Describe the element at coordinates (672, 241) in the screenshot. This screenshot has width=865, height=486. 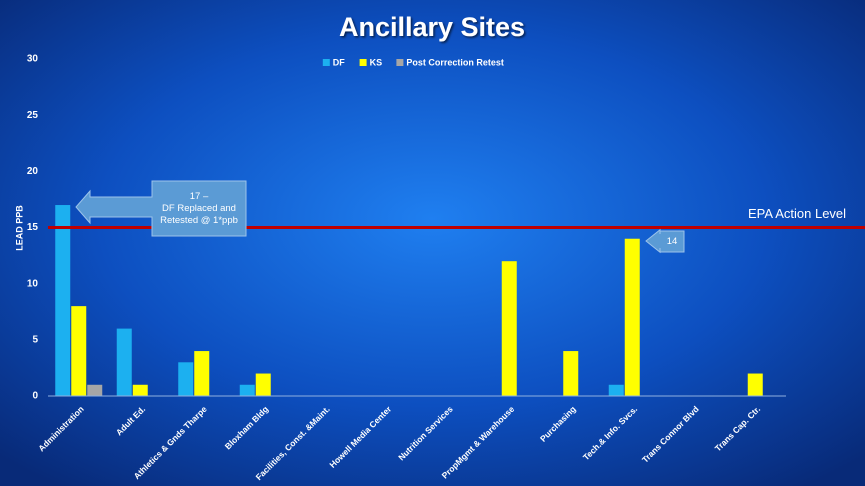
I see `callout-text: 14` at that location.